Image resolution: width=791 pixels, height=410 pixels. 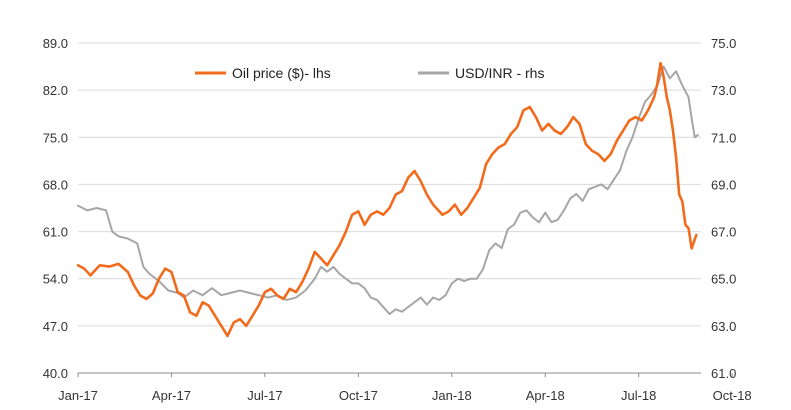 What do you see at coordinates (723, 279) in the screenshot?
I see `right-tick-label: 65.0` at bounding box center [723, 279].